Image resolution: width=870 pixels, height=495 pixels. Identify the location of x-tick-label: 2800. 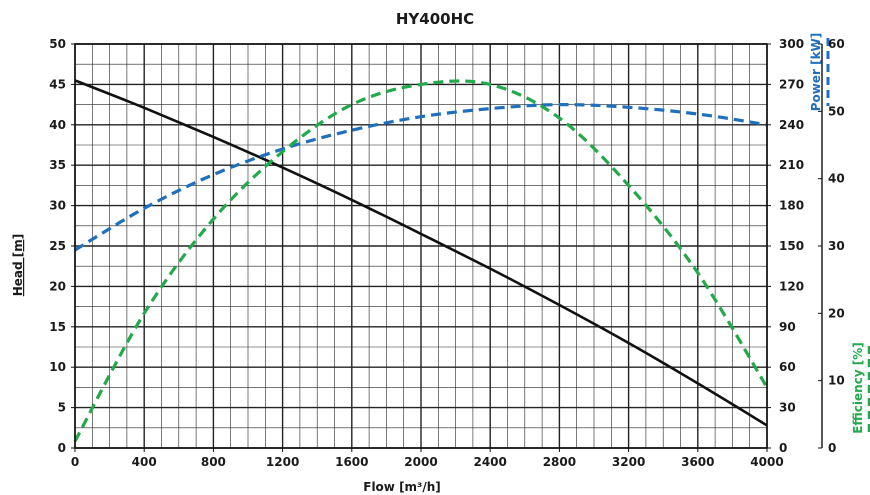
(559, 462).